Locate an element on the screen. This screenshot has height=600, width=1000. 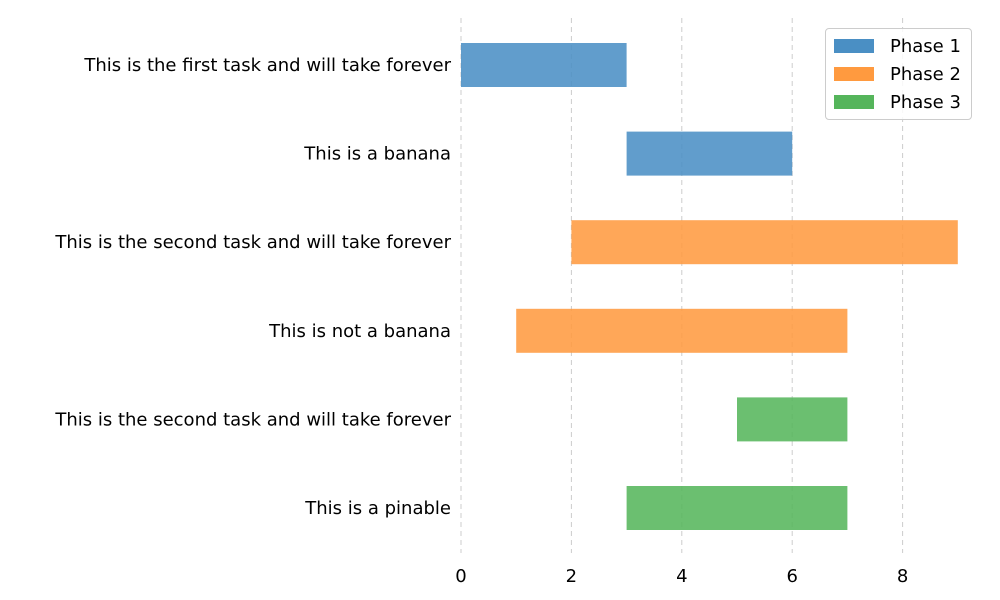
legend-item-phase-2: Phase 2 is located at coordinates (893, 74).